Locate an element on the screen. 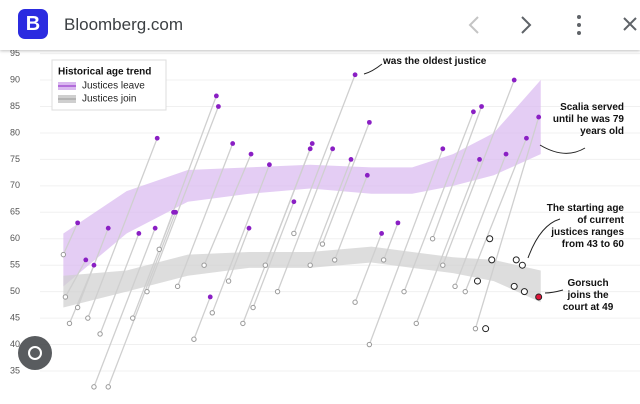 This screenshot has height=404, width=640. y-tick-label: 40 is located at coordinates (15, 344).